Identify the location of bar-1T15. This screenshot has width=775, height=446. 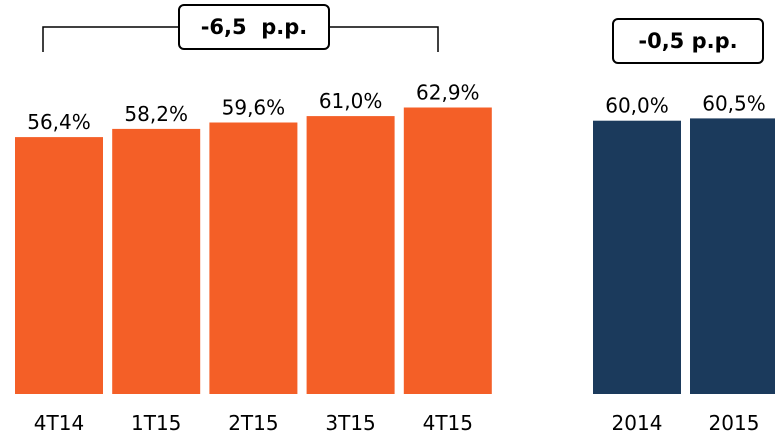
(156, 261).